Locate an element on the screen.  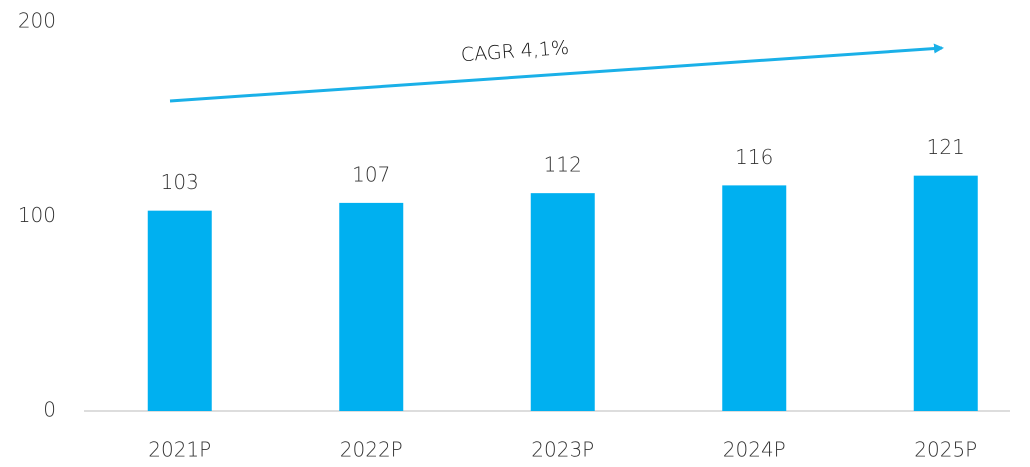
y-tick-label: 200 is located at coordinates (37, 21).